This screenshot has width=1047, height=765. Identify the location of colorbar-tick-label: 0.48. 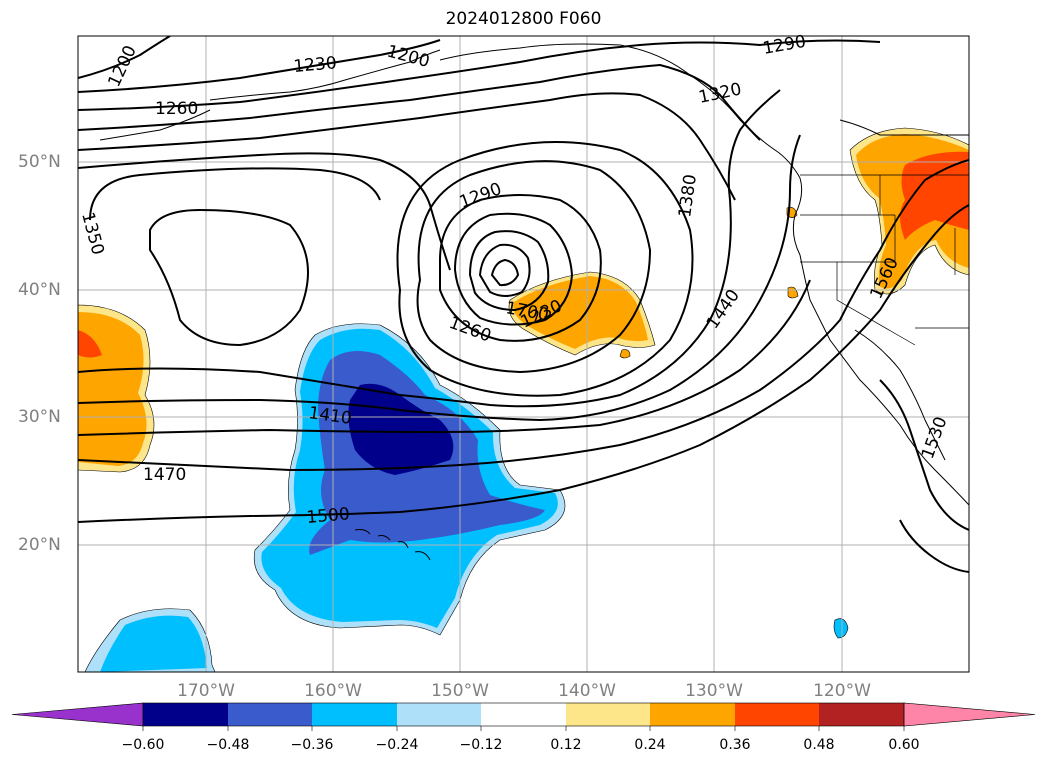
(819, 745).